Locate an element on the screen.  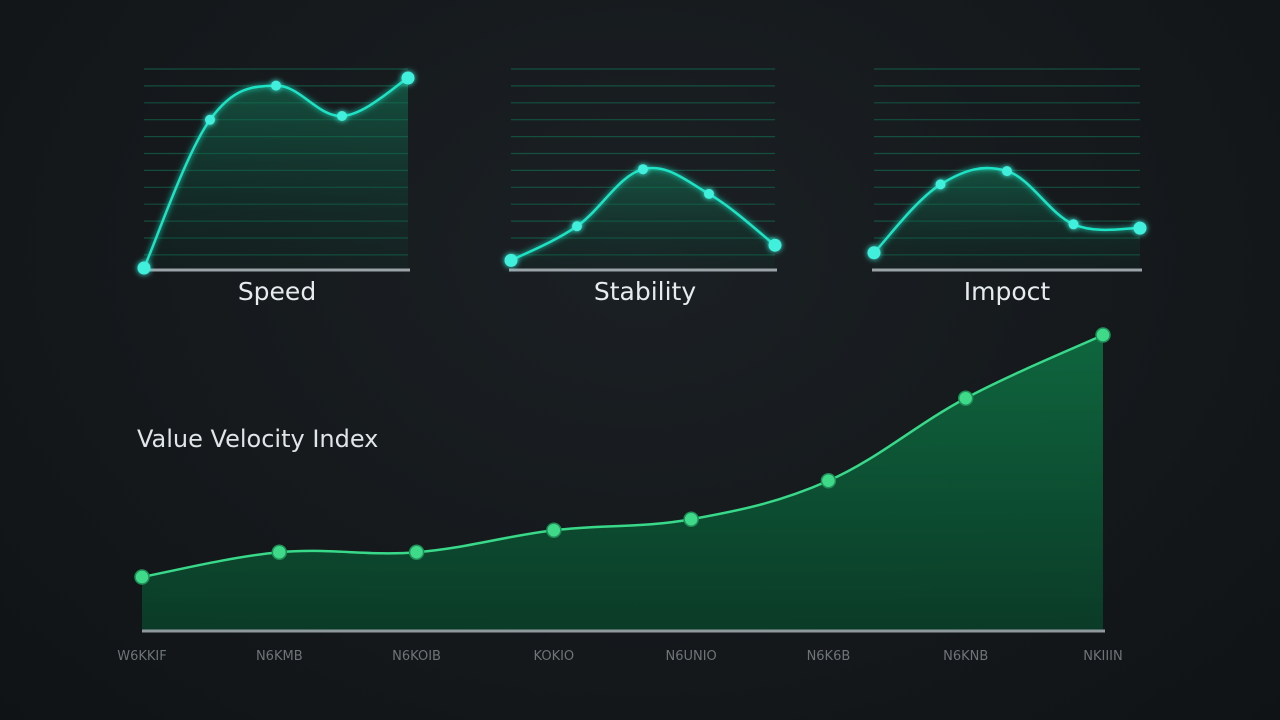
x-tick-label: NKIIIN is located at coordinates (1102, 656).